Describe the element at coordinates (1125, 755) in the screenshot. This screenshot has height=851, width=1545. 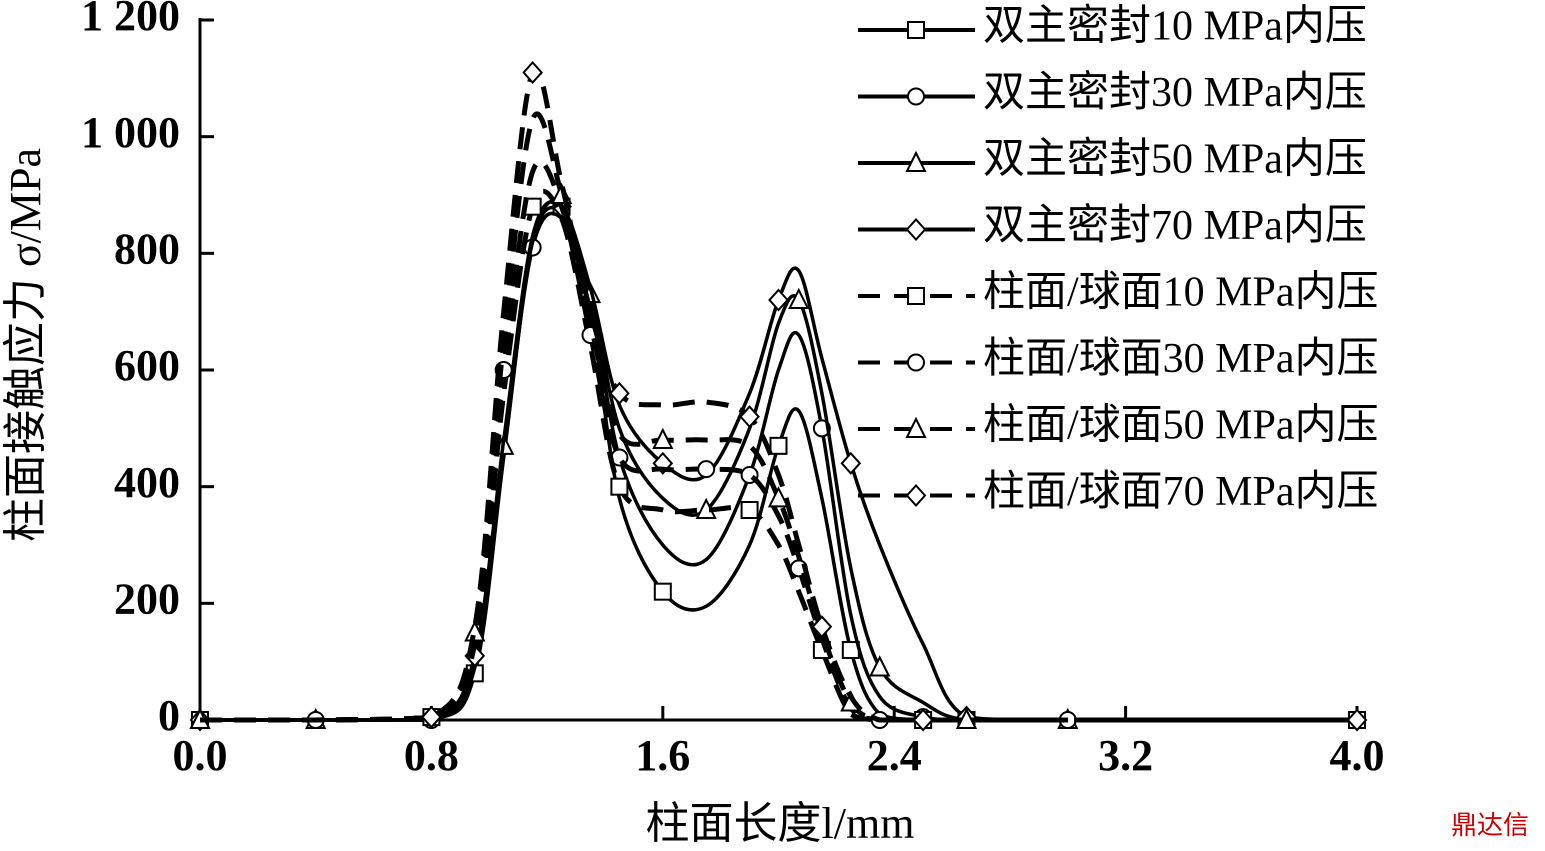
I see `x-tick-label: 3.2` at that location.